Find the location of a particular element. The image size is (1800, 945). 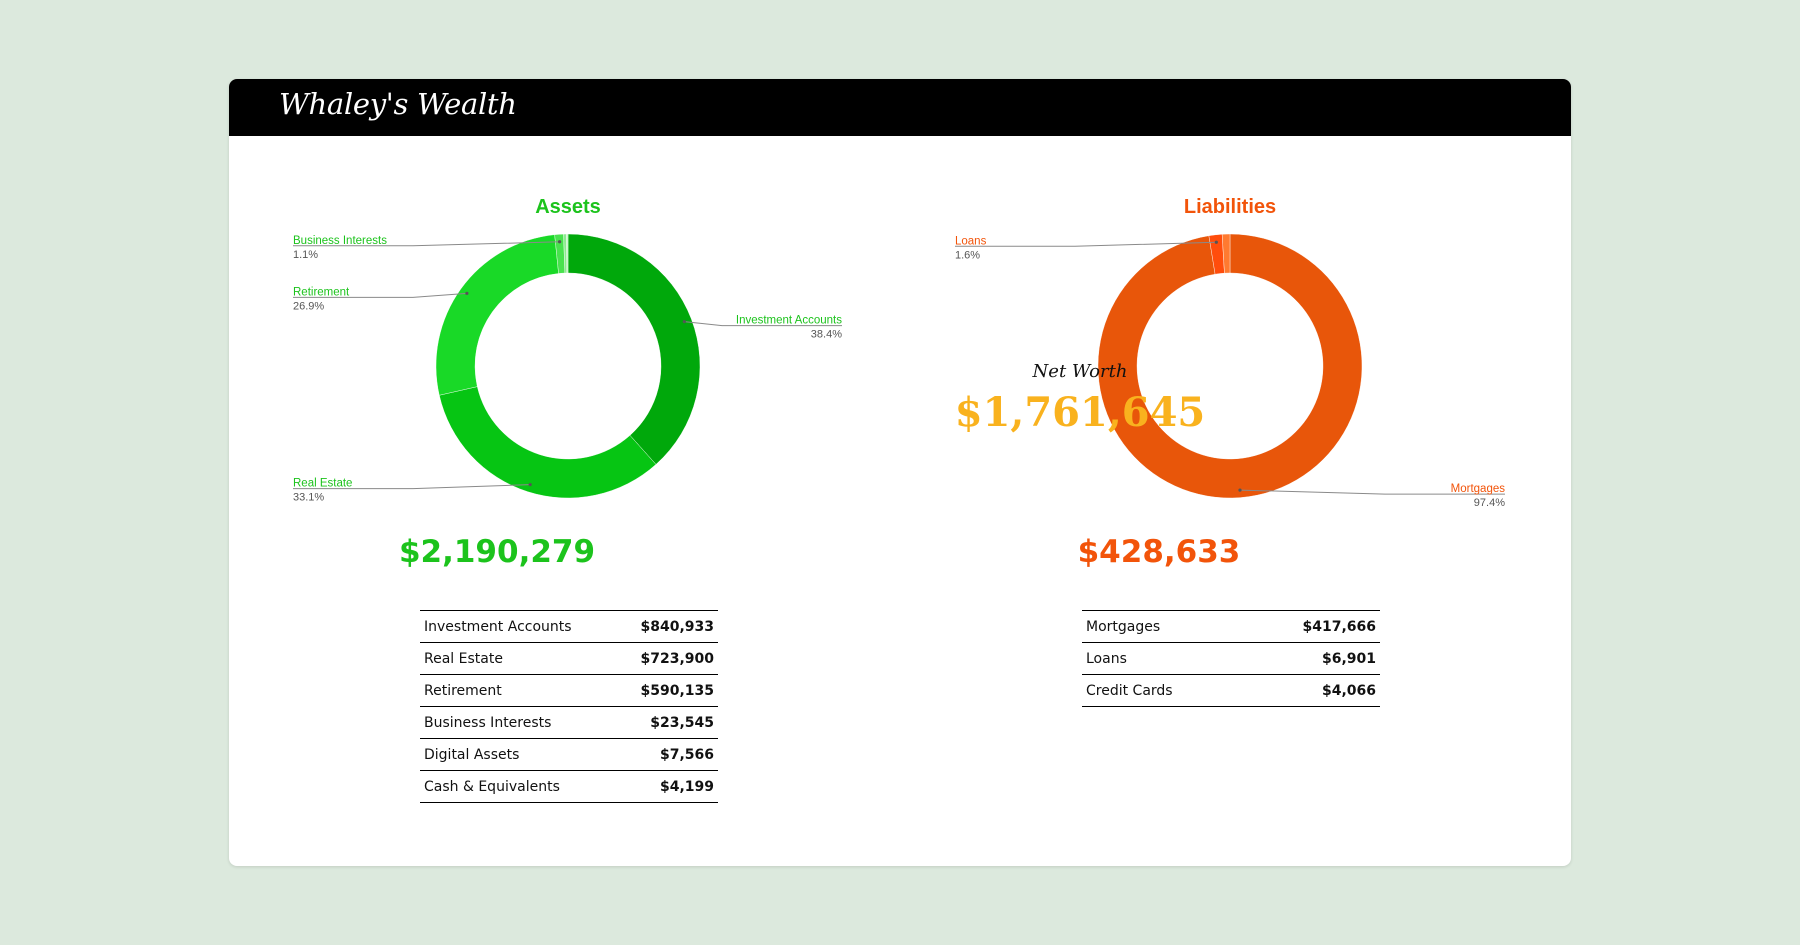

table-row: Loans $6,901 is located at coordinates (1231, 659).